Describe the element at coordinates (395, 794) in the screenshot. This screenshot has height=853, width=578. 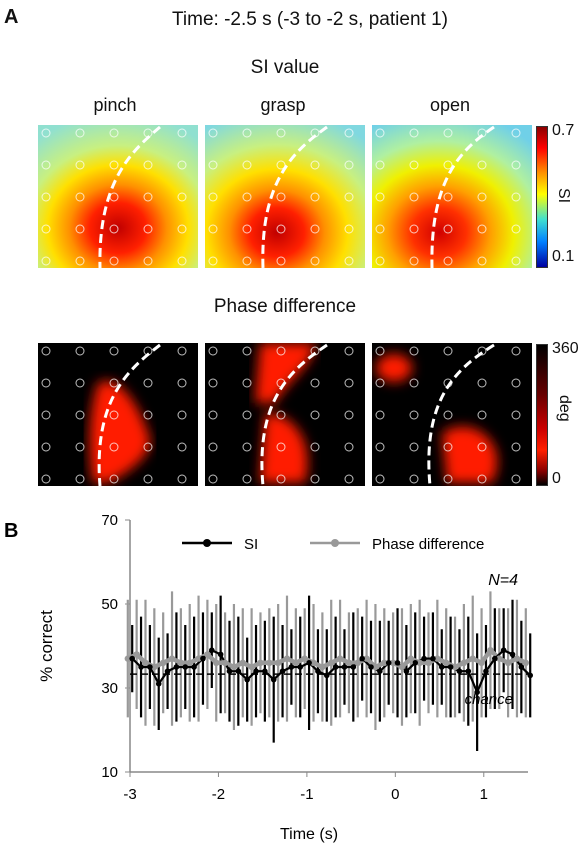
I see `x-tick-label: 0` at that location.